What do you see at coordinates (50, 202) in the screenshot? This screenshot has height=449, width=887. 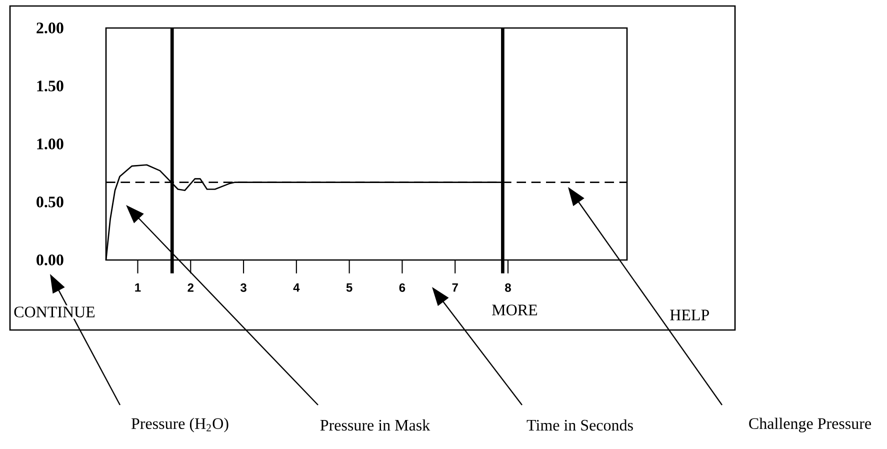 I see `y-tick-label: 0.50` at bounding box center [50, 202].